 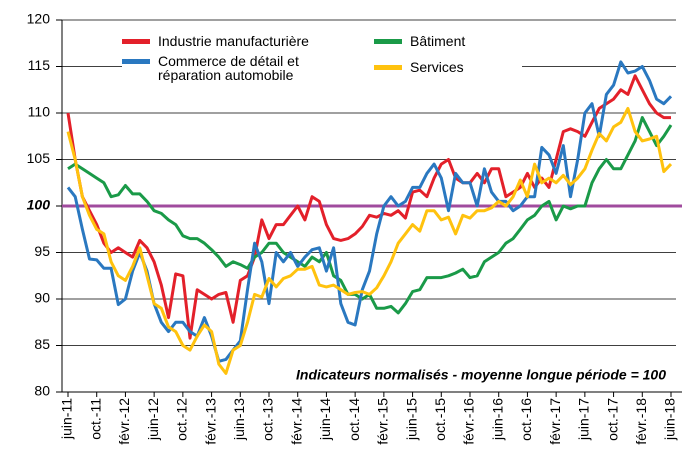 I want to click on y-tick-label: 95, so click(x=42, y=251).